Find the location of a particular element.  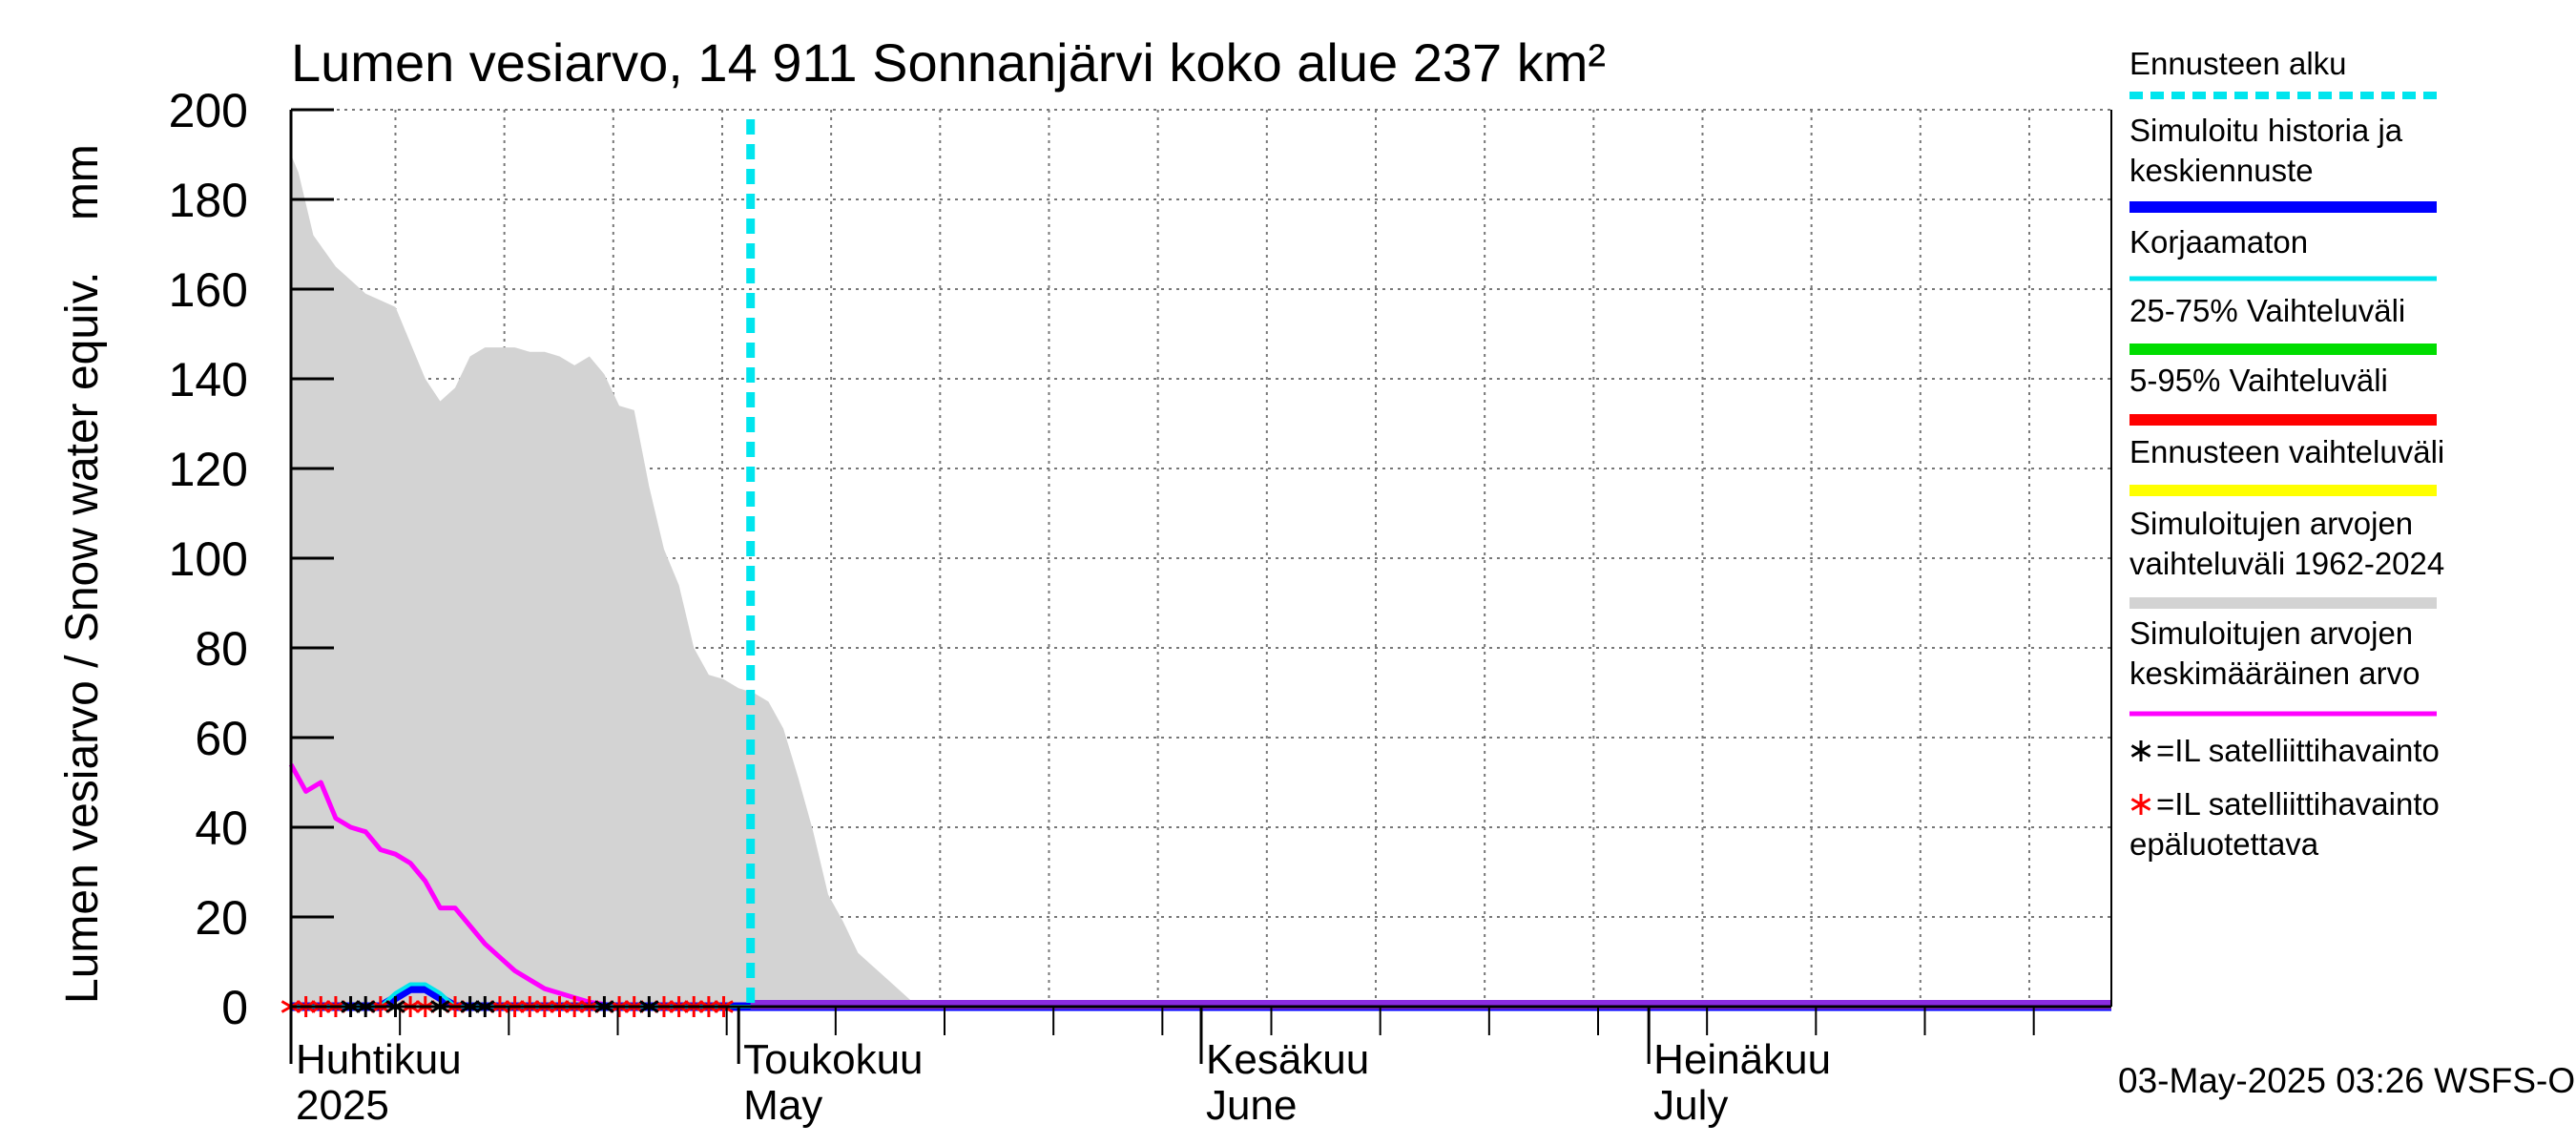

month-label-fi: Huhtikuu is located at coordinates (379, 1060).